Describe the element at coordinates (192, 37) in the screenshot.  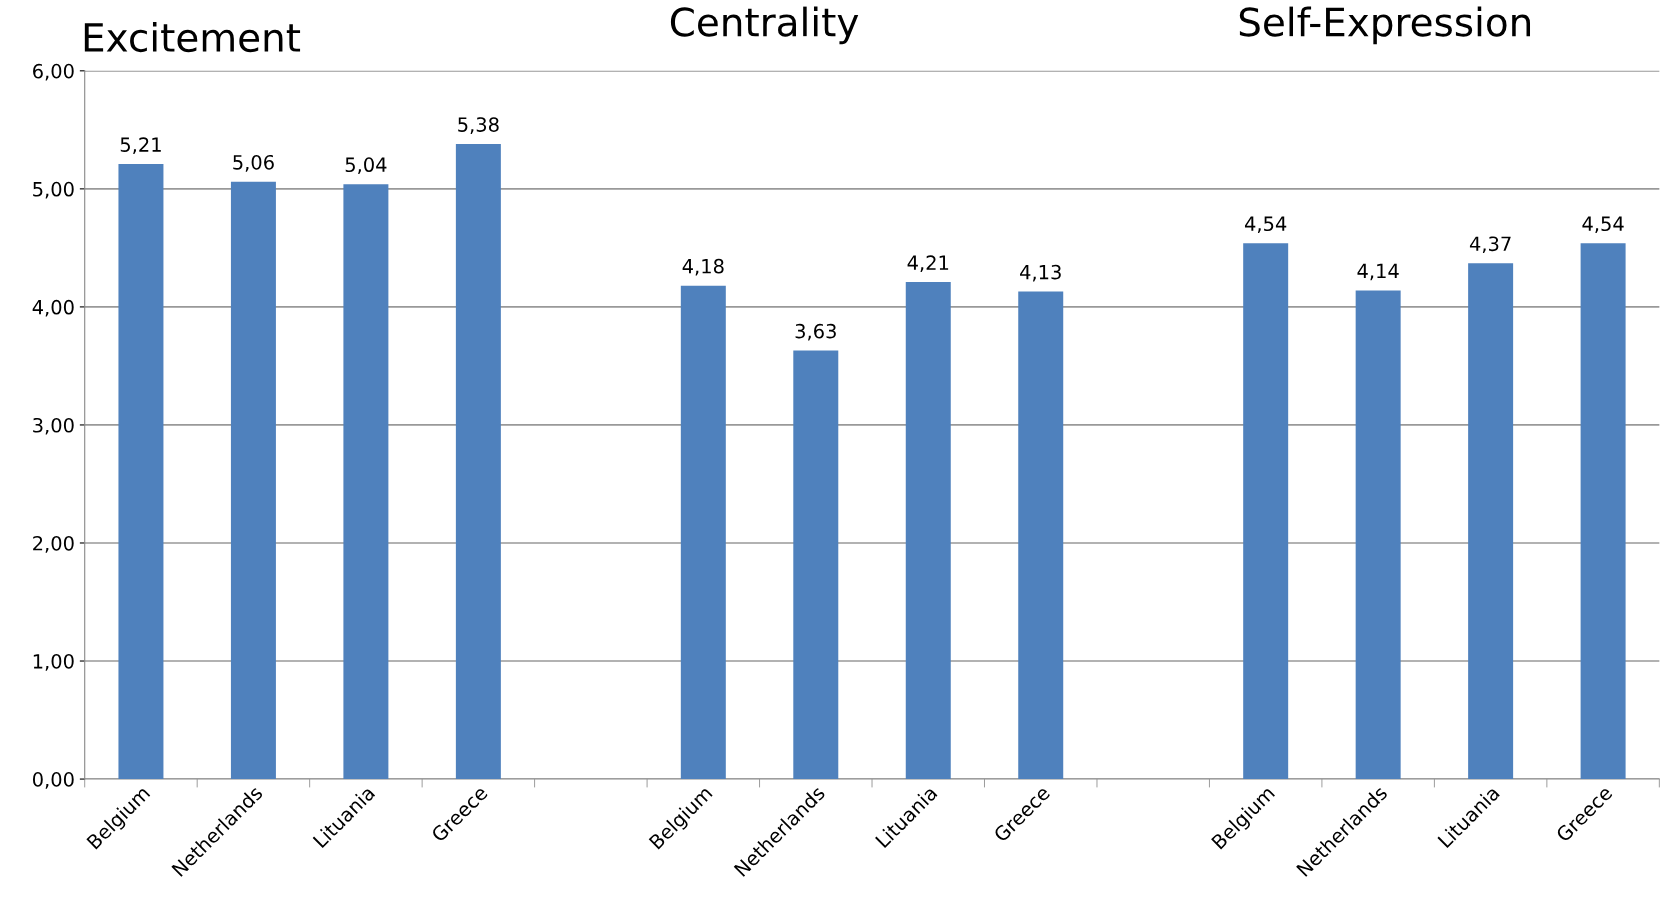
I see `text: Excitement` at that location.